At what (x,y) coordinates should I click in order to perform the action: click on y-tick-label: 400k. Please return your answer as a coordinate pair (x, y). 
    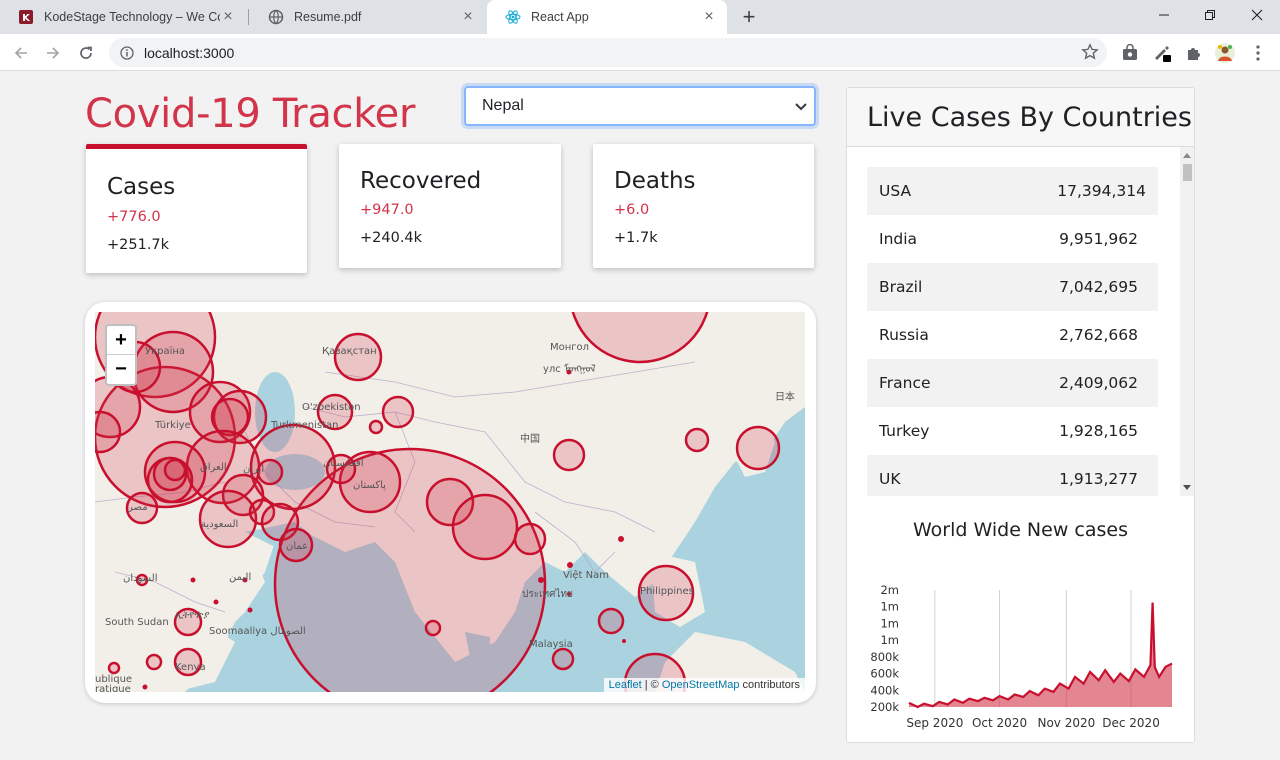
    Looking at the image, I should click on (884, 690).